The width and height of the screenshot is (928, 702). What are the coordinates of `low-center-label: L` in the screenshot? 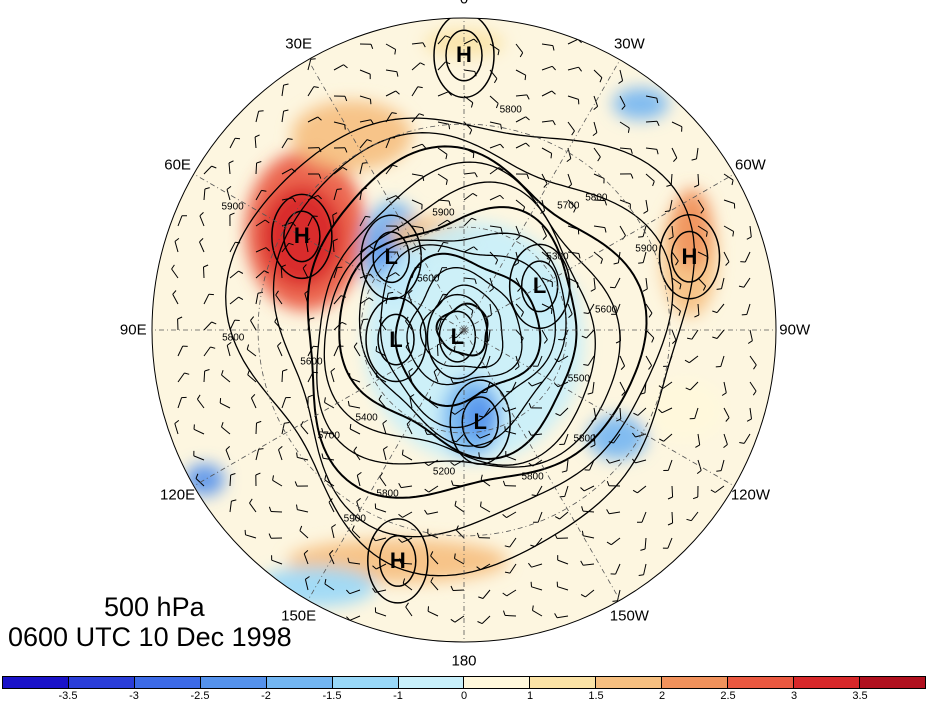 It's located at (391, 257).